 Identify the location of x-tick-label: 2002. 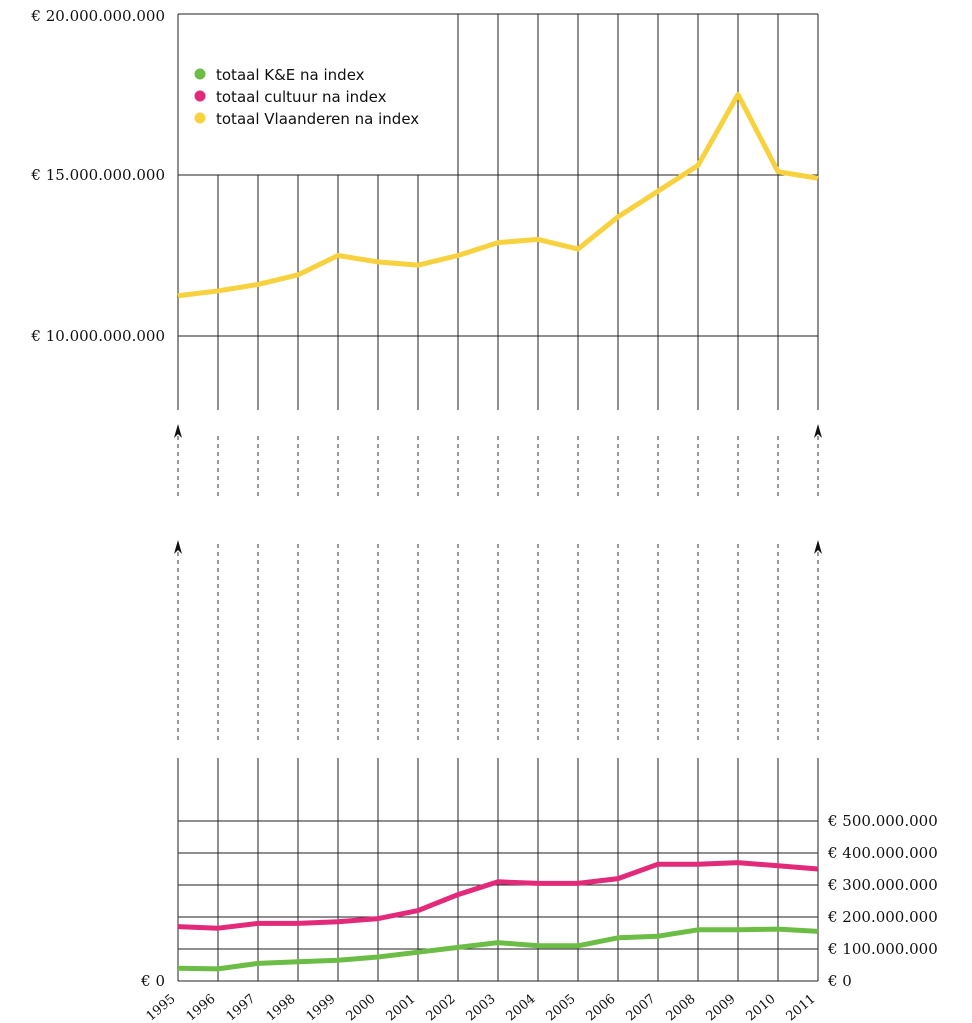
(441, 1007).